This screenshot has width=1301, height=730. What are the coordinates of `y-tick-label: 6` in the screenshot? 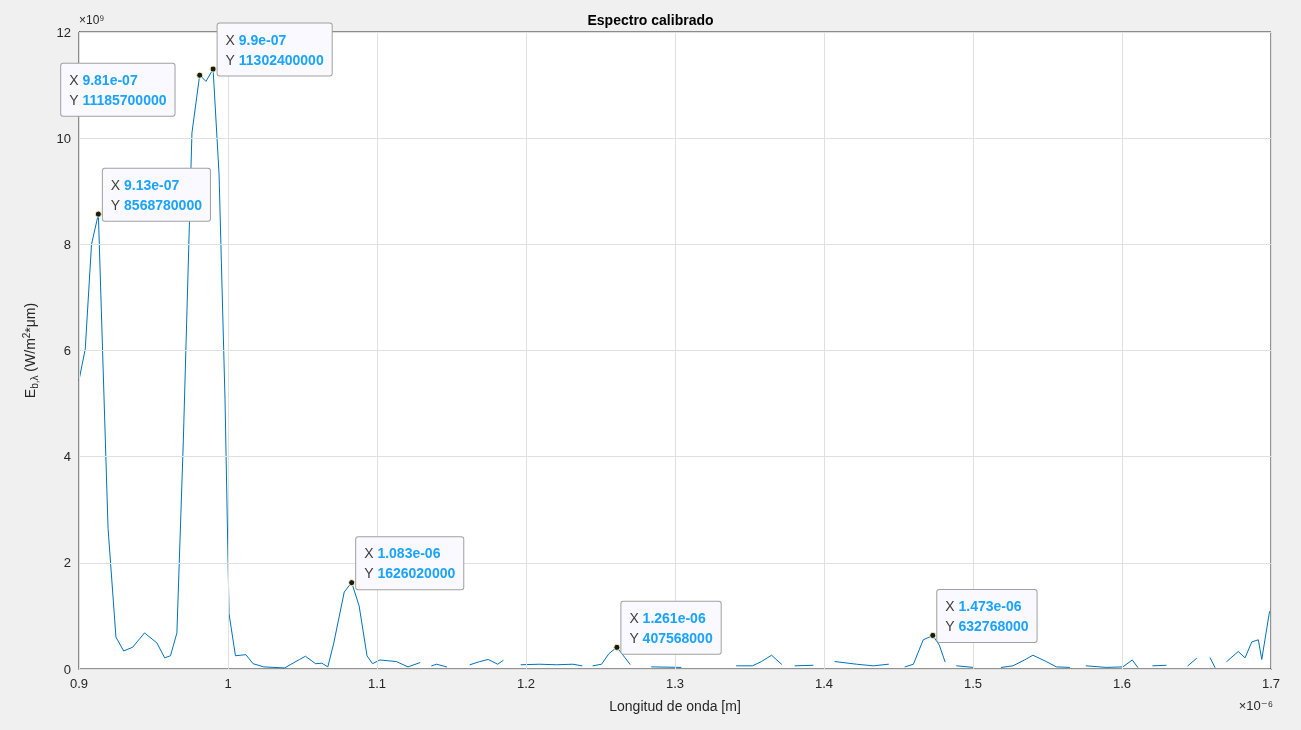 It's located at (67, 350).